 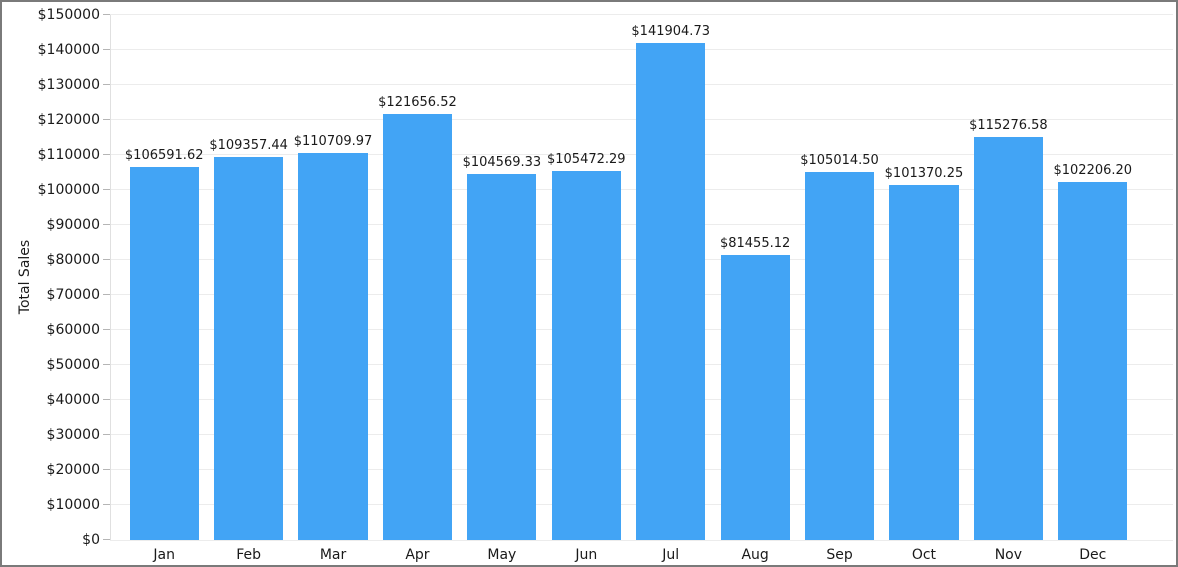 I want to click on x-tick-label: Nov, so click(x=1008, y=555).